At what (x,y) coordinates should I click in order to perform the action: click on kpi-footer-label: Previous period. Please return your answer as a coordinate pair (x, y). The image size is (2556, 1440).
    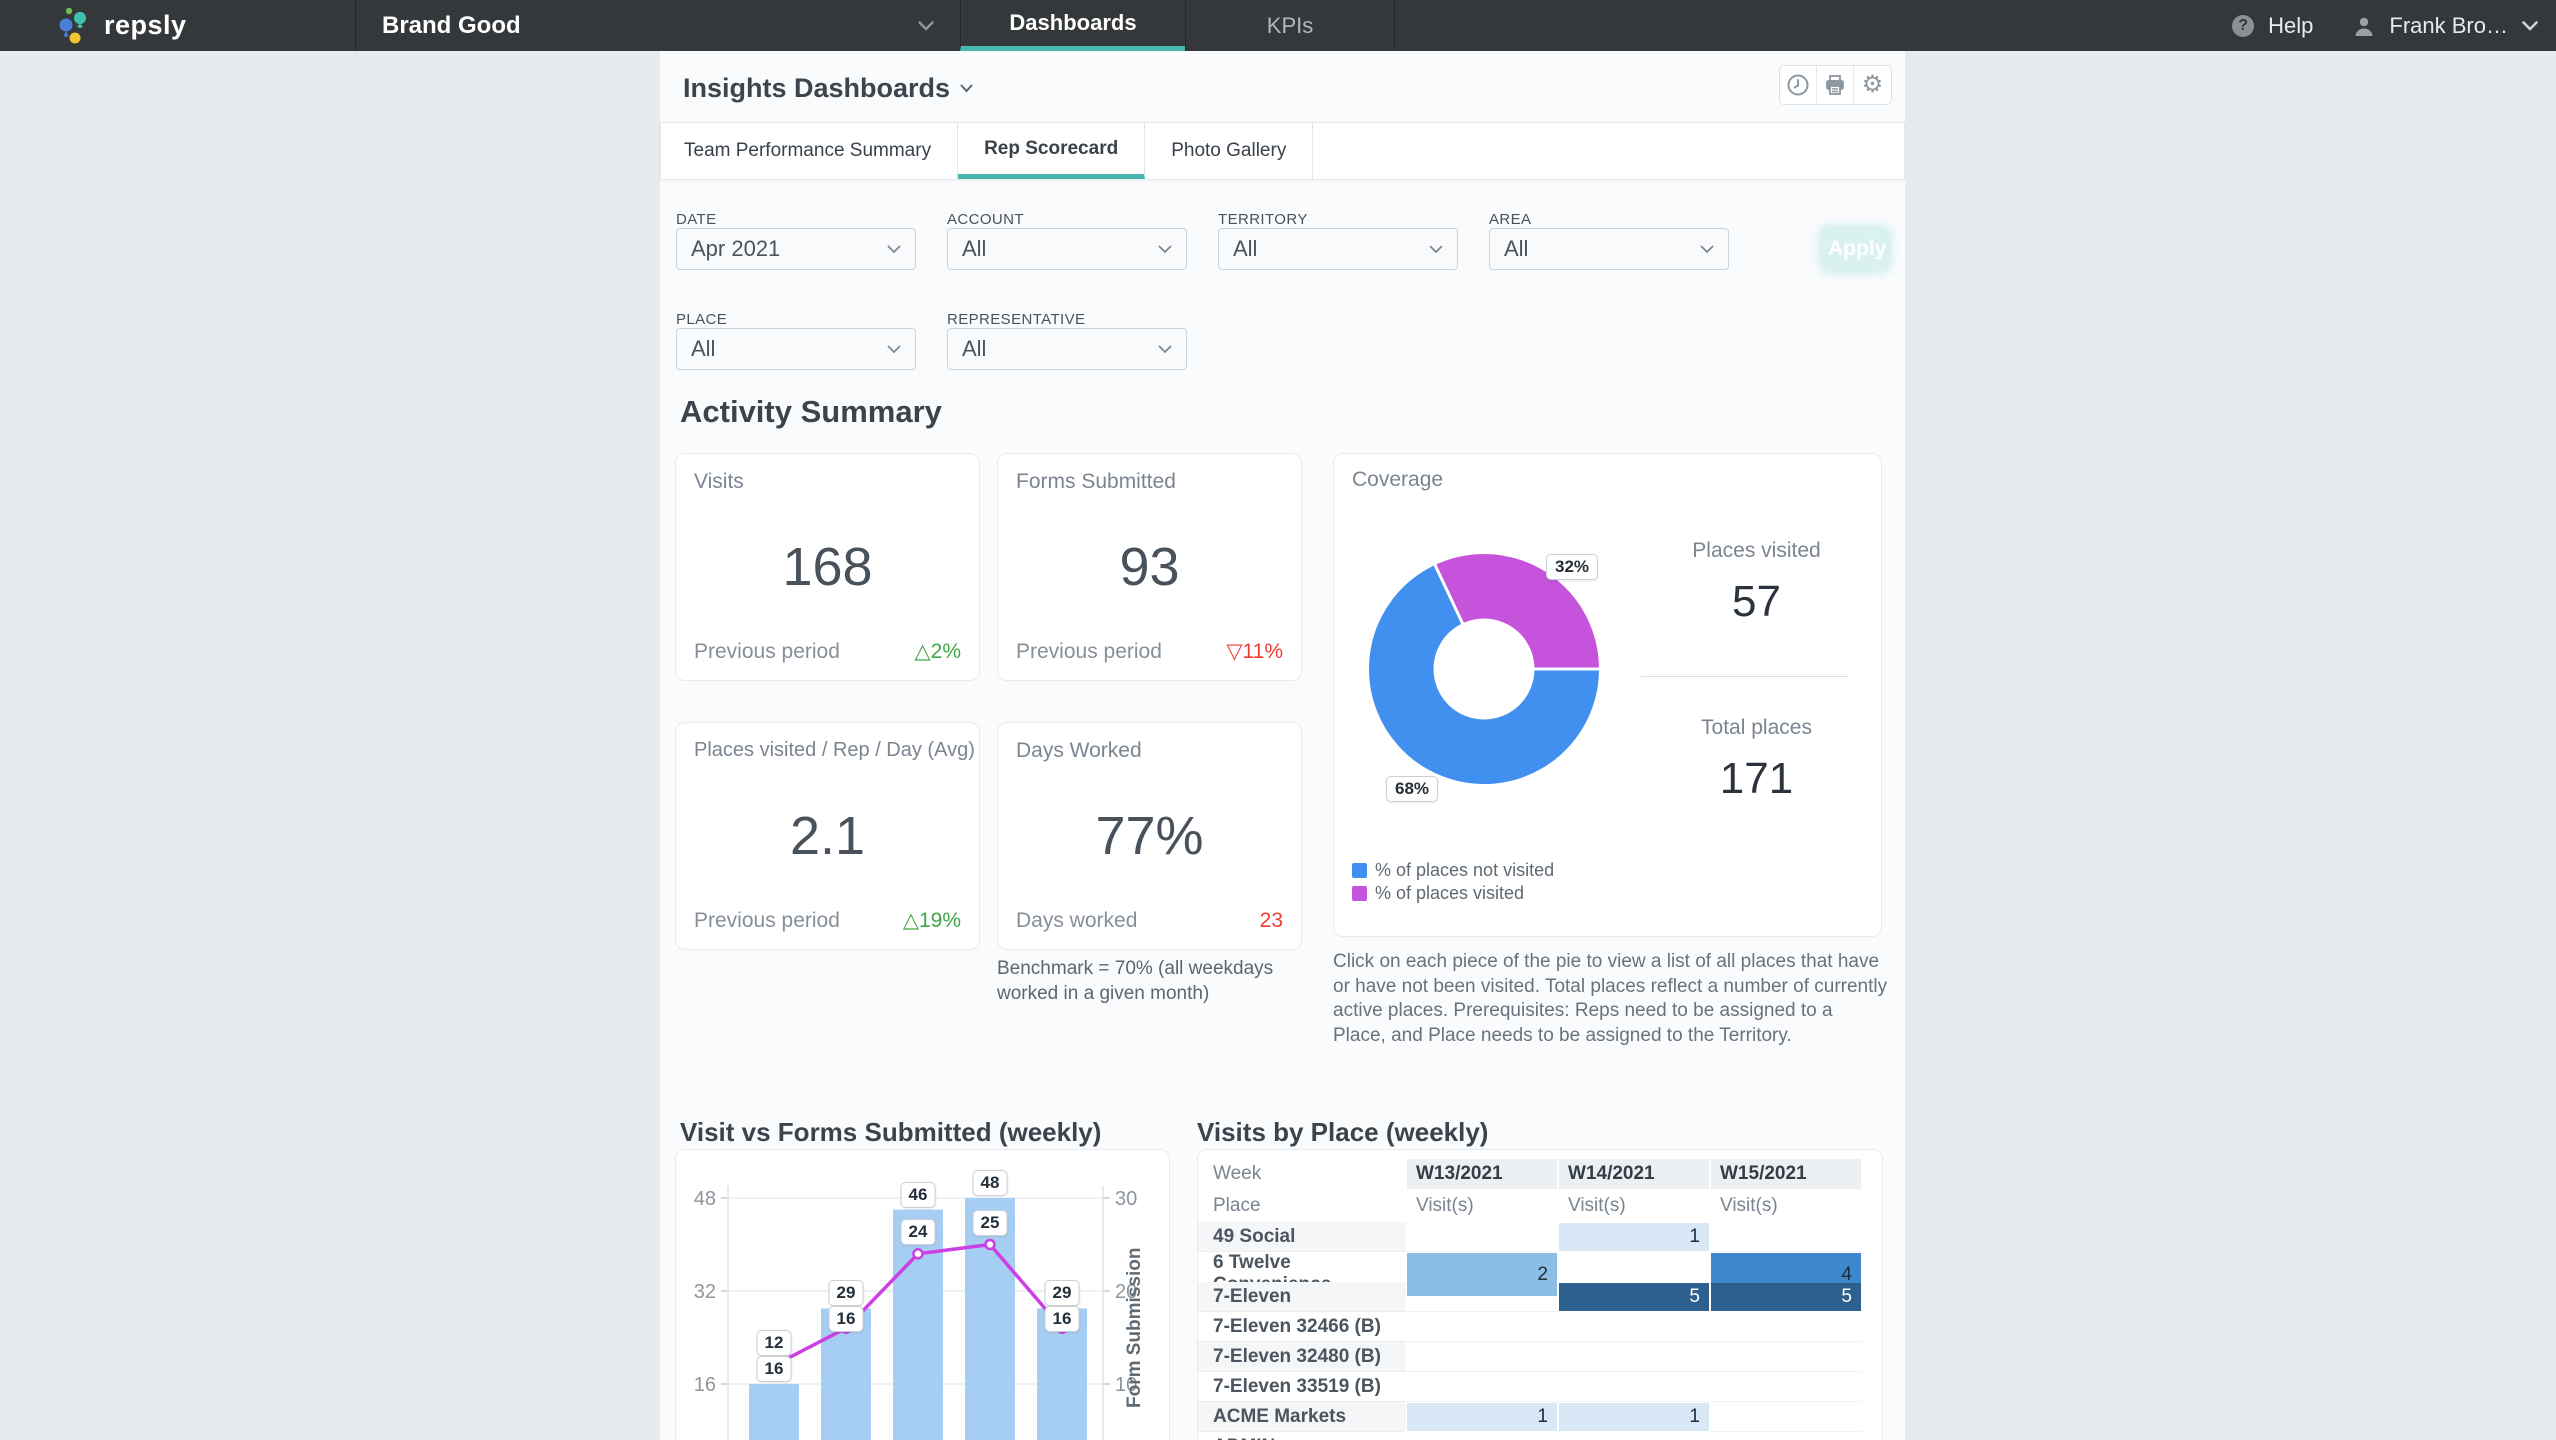
    Looking at the image, I should click on (767, 651).